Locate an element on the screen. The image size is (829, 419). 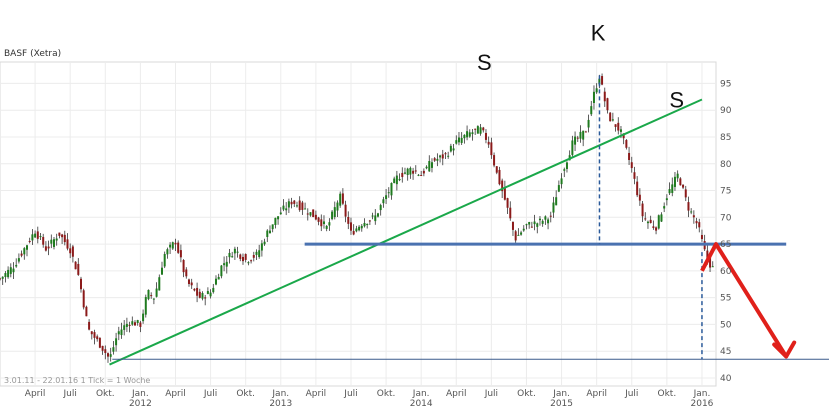
y-tick-label: 85 is located at coordinates (725, 138).